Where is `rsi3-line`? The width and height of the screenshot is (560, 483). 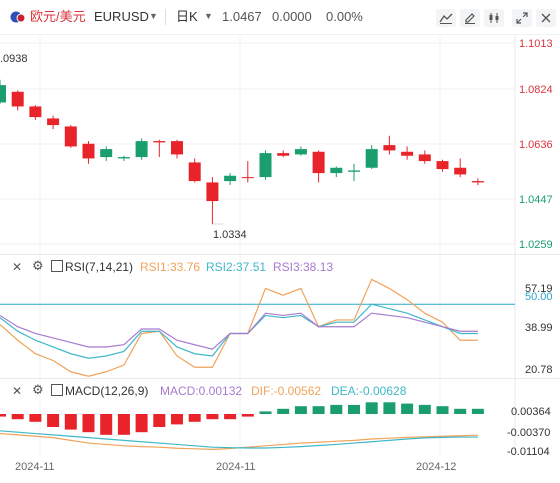
rsi3-line is located at coordinates (239, 331).